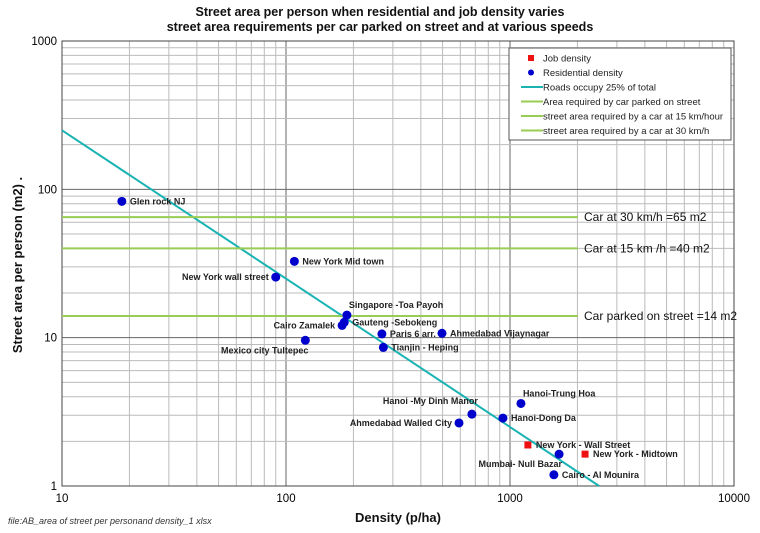 This screenshot has width=760, height=533. Describe the element at coordinates (343, 261) in the screenshot. I see `point-label: New York Mid town` at that location.